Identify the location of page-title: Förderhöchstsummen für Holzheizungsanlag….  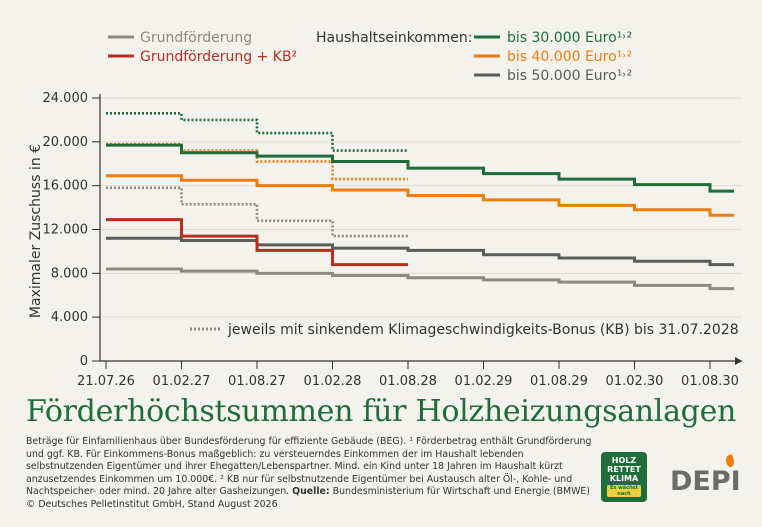
(381, 411).